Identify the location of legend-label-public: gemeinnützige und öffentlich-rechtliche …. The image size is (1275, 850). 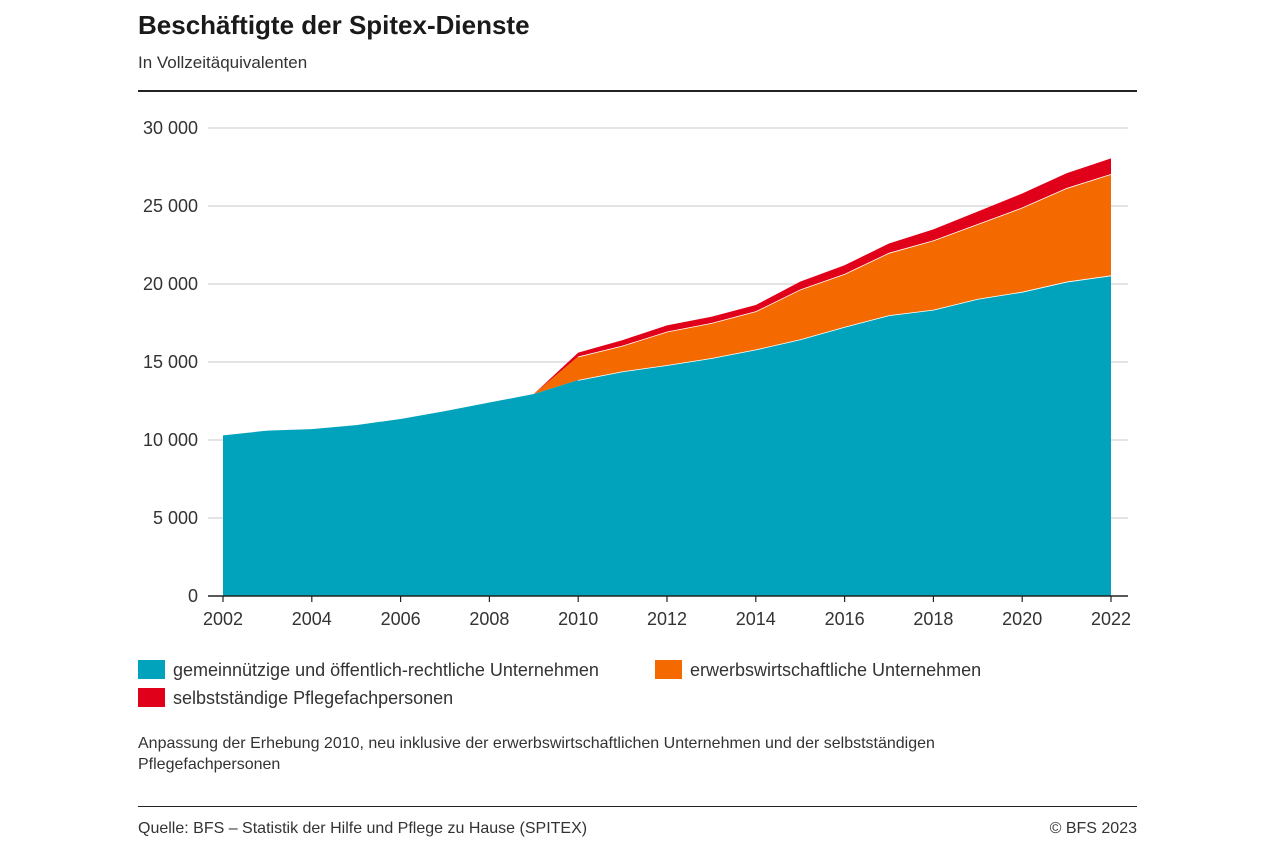
(386, 670).